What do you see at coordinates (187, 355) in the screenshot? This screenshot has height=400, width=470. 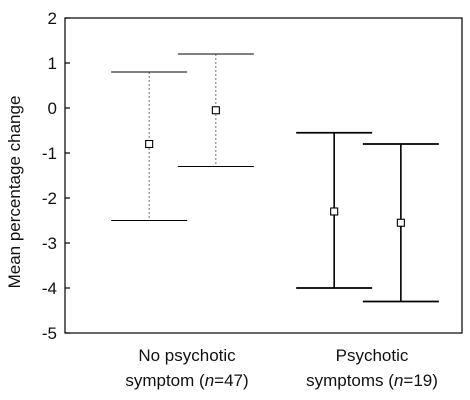 I see `category-label-0-line1: No psychotic` at bounding box center [187, 355].